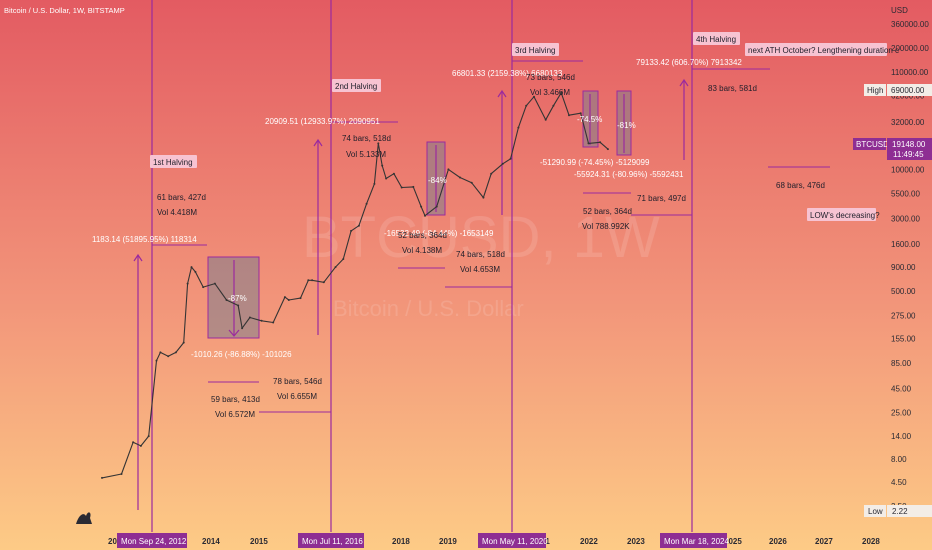 This screenshot has height=550, width=932. What do you see at coordinates (331, 540) in the screenshot?
I see `halving-date-2-bg` at bounding box center [331, 540].